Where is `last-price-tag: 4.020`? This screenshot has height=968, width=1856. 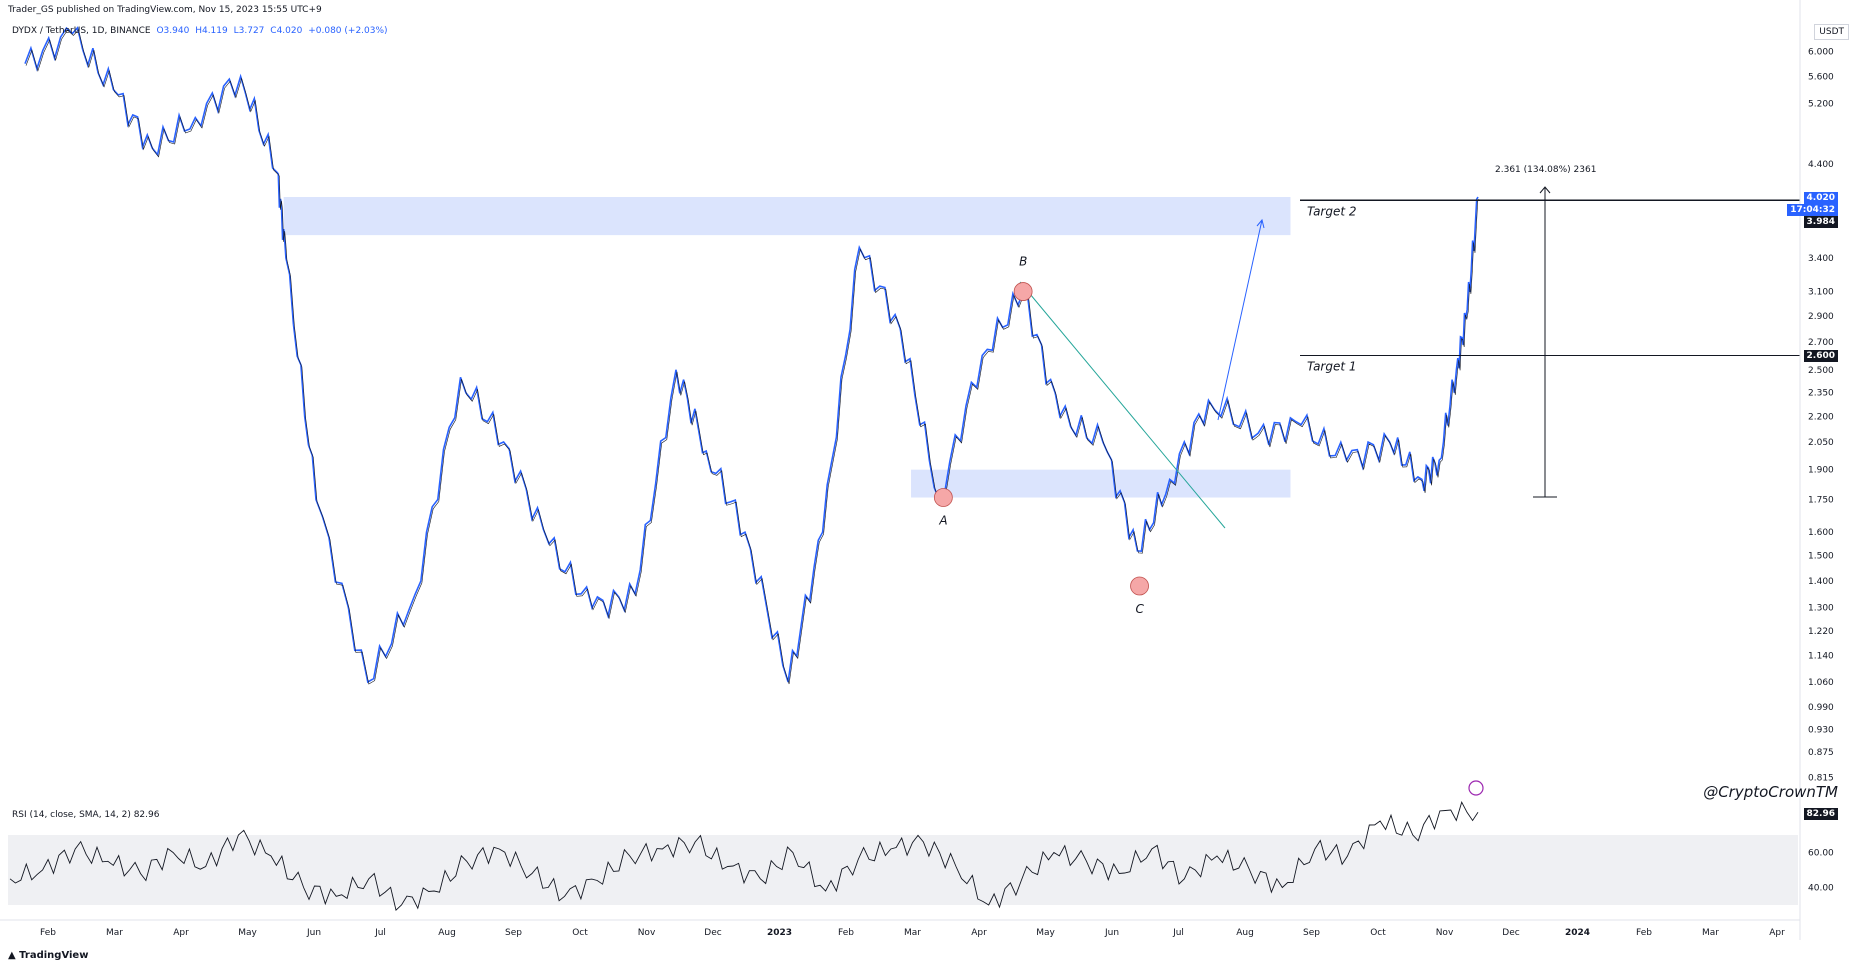 last-price-tag: 4.020 is located at coordinates (1820, 198).